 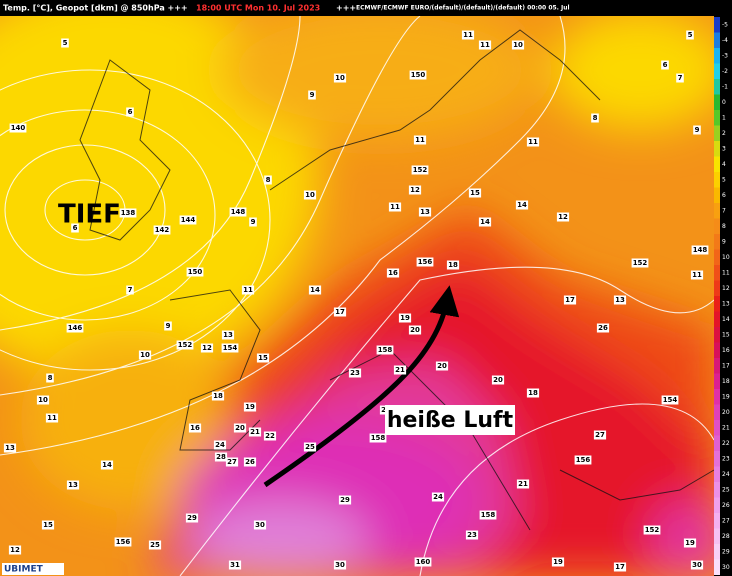 I want to click on isoline-label: 27, so click(x=232, y=462).